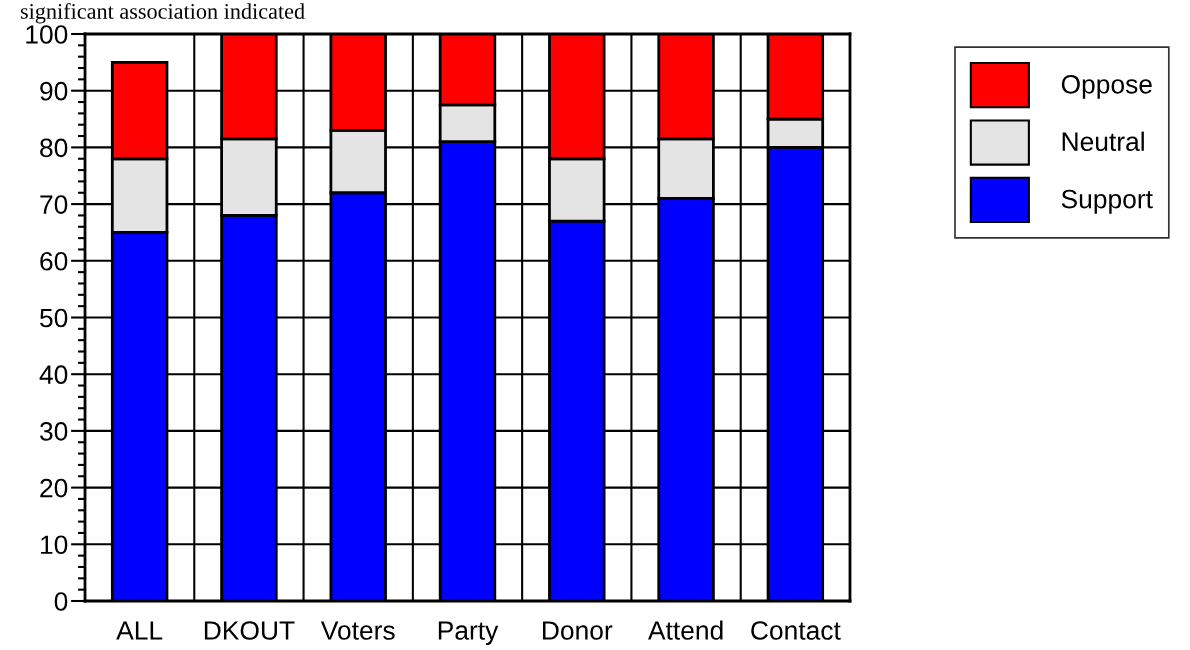  I want to click on y-tick-label: 20, so click(54, 488).